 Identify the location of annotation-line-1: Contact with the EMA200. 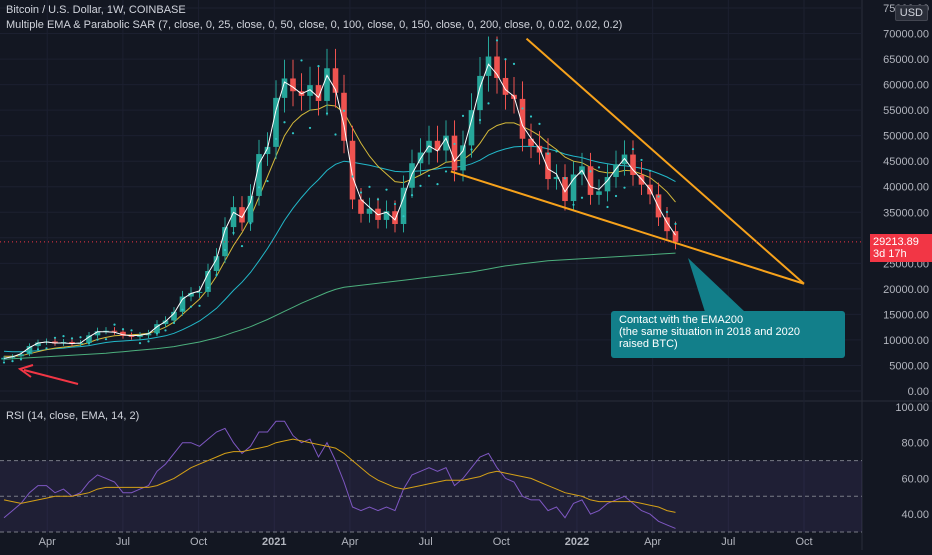
(681, 320).